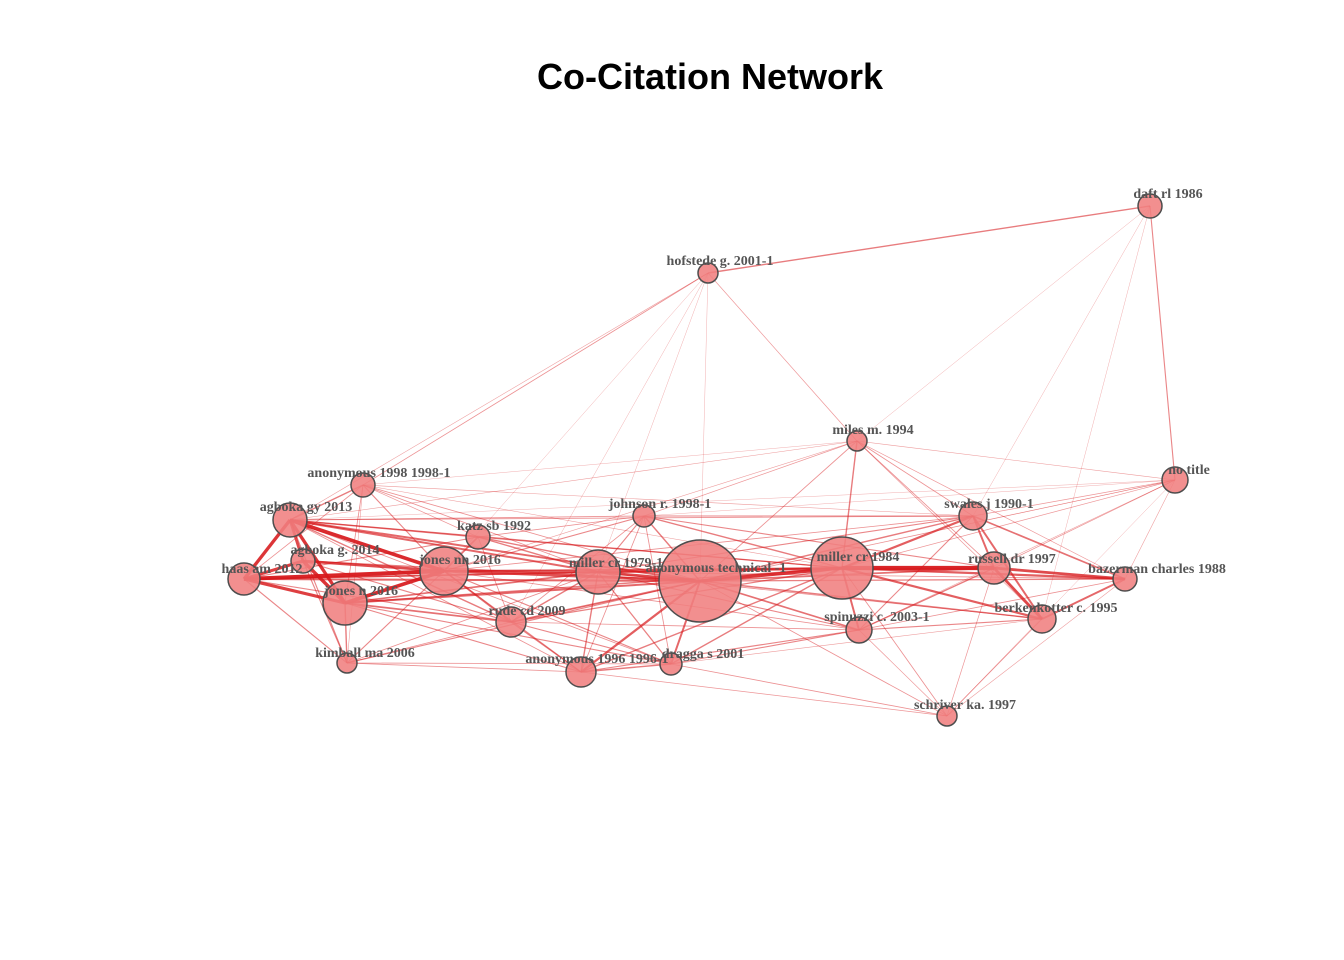 This screenshot has height=960, width=1344. I want to click on edge-johnson-dragga, so click(657, 590).